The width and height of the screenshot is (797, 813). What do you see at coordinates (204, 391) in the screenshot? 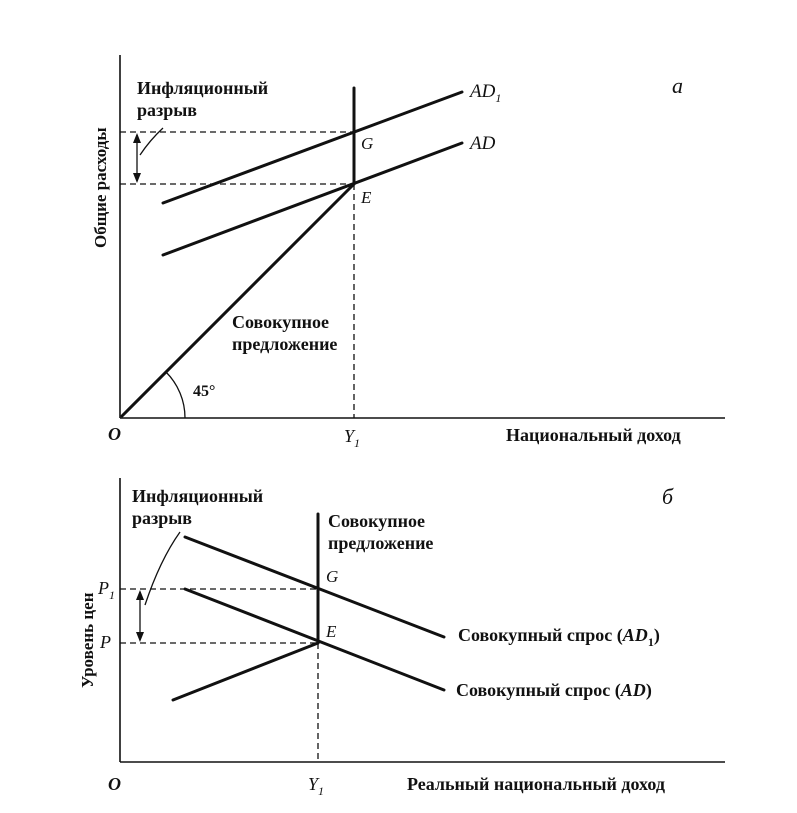
I see `panel-a-angle-label: 45°` at bounding box center [204, 391].